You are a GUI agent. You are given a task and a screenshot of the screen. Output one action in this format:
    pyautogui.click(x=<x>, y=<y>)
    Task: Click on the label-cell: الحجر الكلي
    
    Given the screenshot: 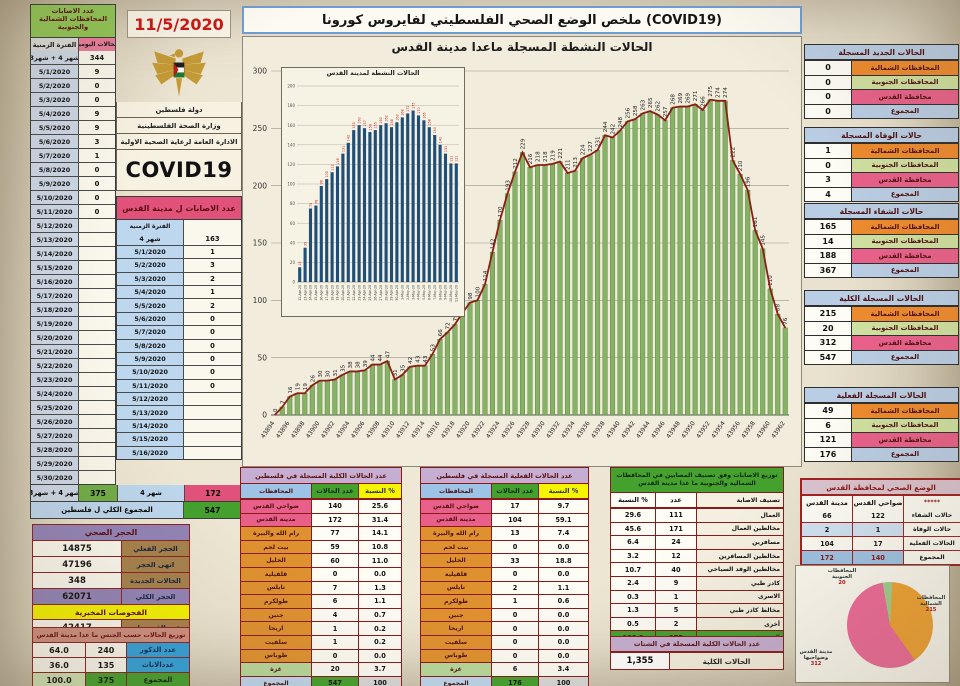 What is the action you would take?
    pyautogui.click(x=155, y=596)
    